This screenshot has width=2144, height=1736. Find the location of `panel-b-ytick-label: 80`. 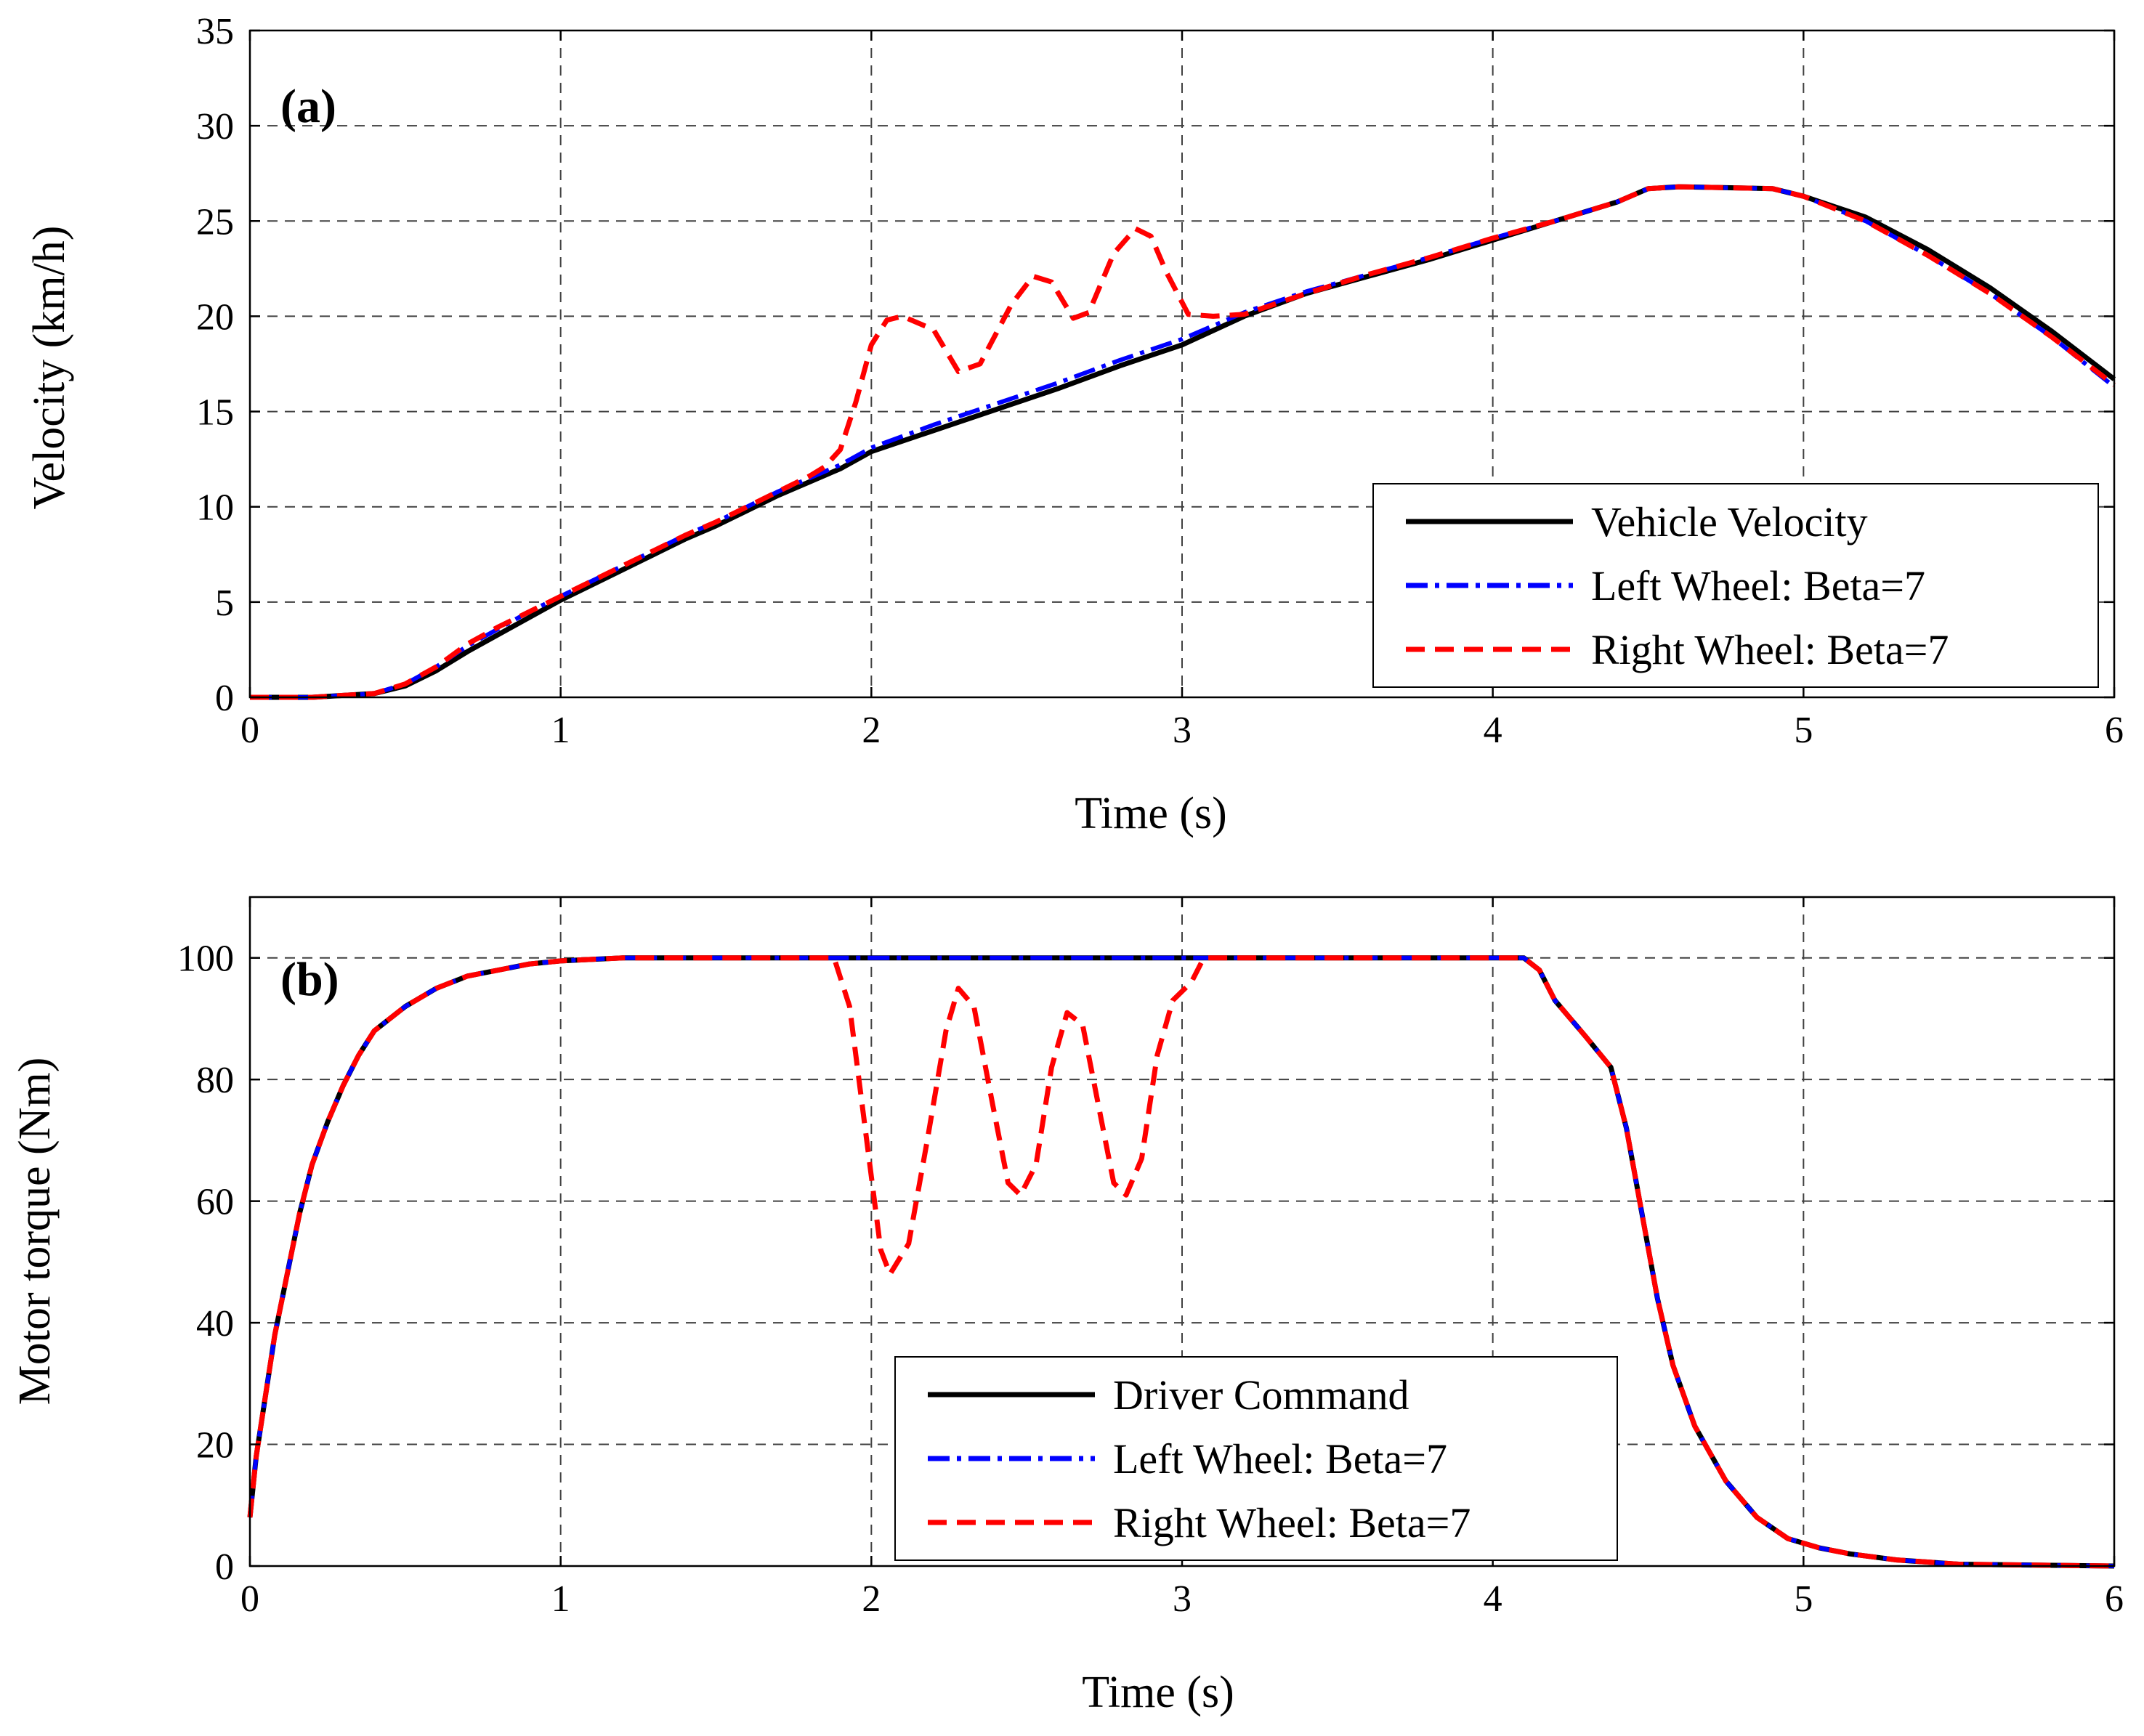

panel-b-ytick-label: 80 is located at coordinates (215, 1080).